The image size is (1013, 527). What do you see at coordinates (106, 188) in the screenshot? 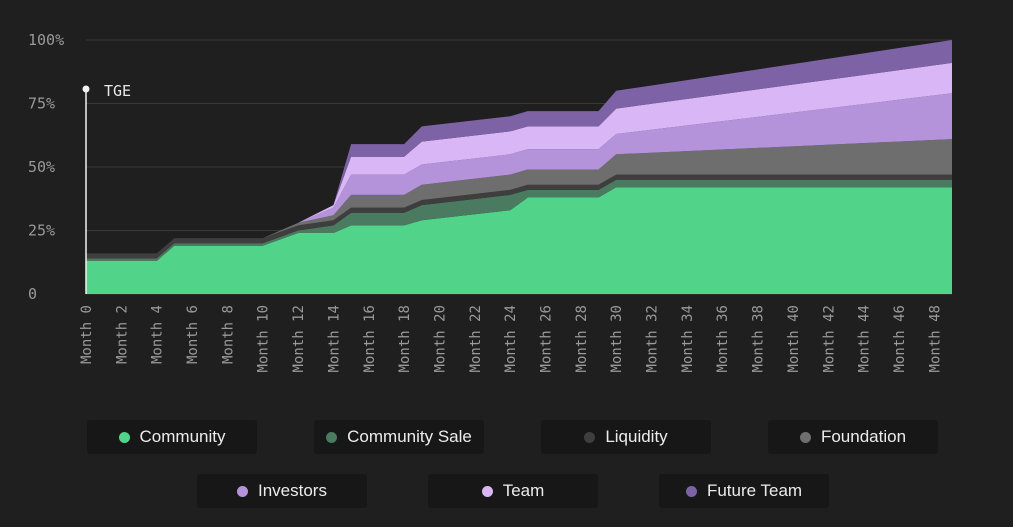
I see `tge-annotation: TGE` at bounding box center [106, 188].